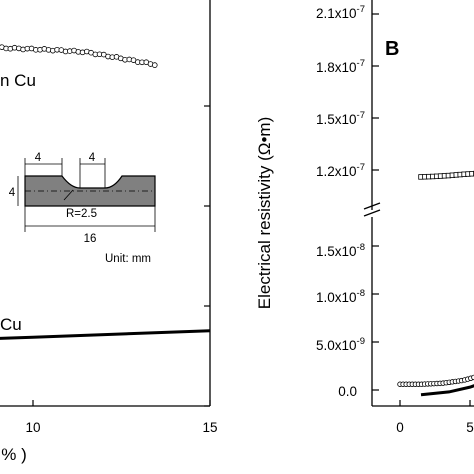 The width and height of the screenshot is (474, 474). What do you see at coordinates (92, 158) in the screenshot?
I see `dim-gauge-width: 4` at bounding box center [92, 158].